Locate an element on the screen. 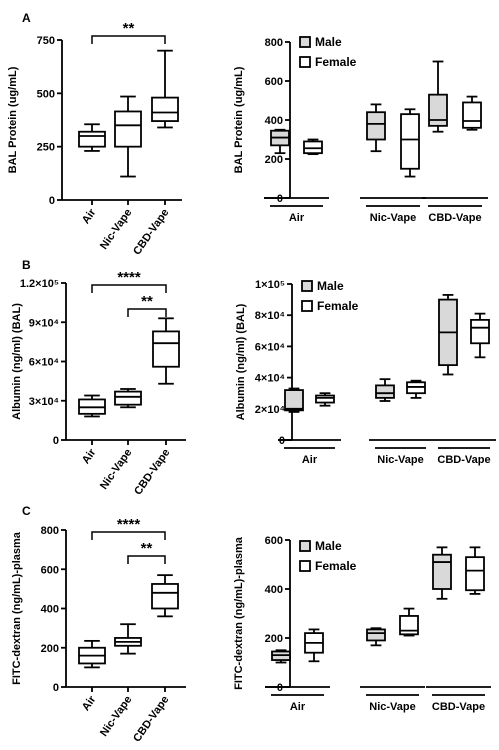  y-tick-label: 250 is located at coordinates (46, 148).